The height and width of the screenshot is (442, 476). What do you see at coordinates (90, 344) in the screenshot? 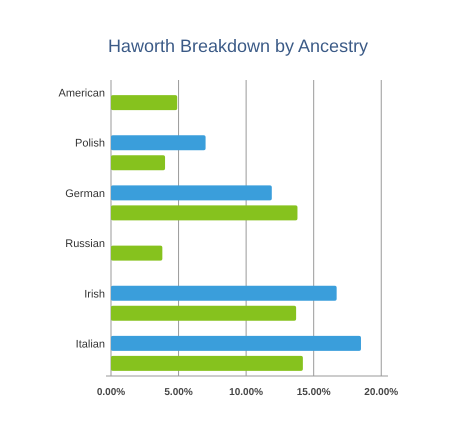
I see `y-tick-label: Italian` at bounding box center [90, 344].